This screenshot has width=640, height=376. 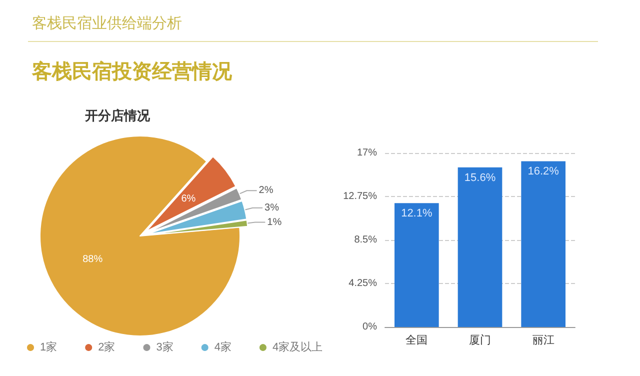 What do you see at coordinates (165, 347) in the screenshot?
I see `legend-label: 3家` at bounding box center [165, 347].